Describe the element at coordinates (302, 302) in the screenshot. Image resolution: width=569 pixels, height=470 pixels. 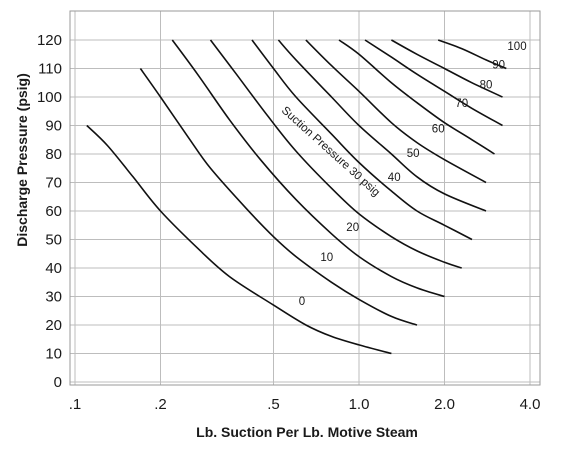
I see `curve-label: 0` at that location.